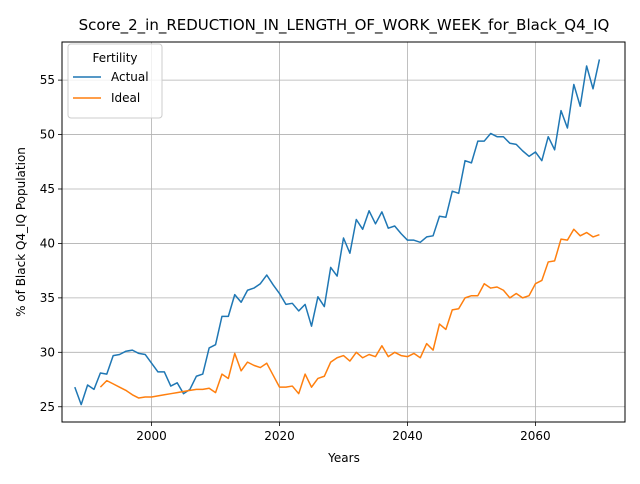 The width and height of the screenshot is (640, 484). I want to click on x-axis-label: Years, so click(343, 458).